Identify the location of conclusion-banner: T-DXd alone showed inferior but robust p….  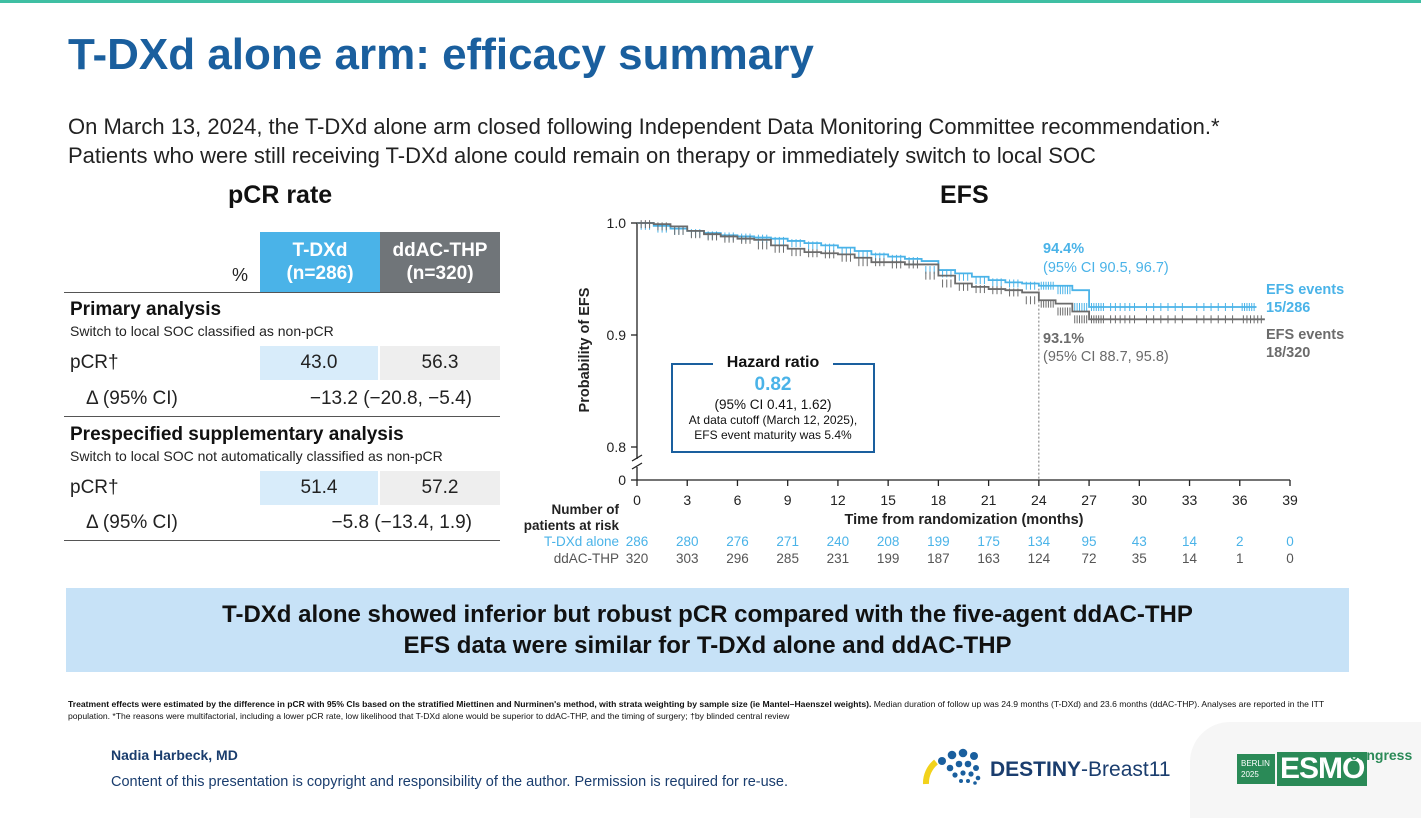
(707, 630).